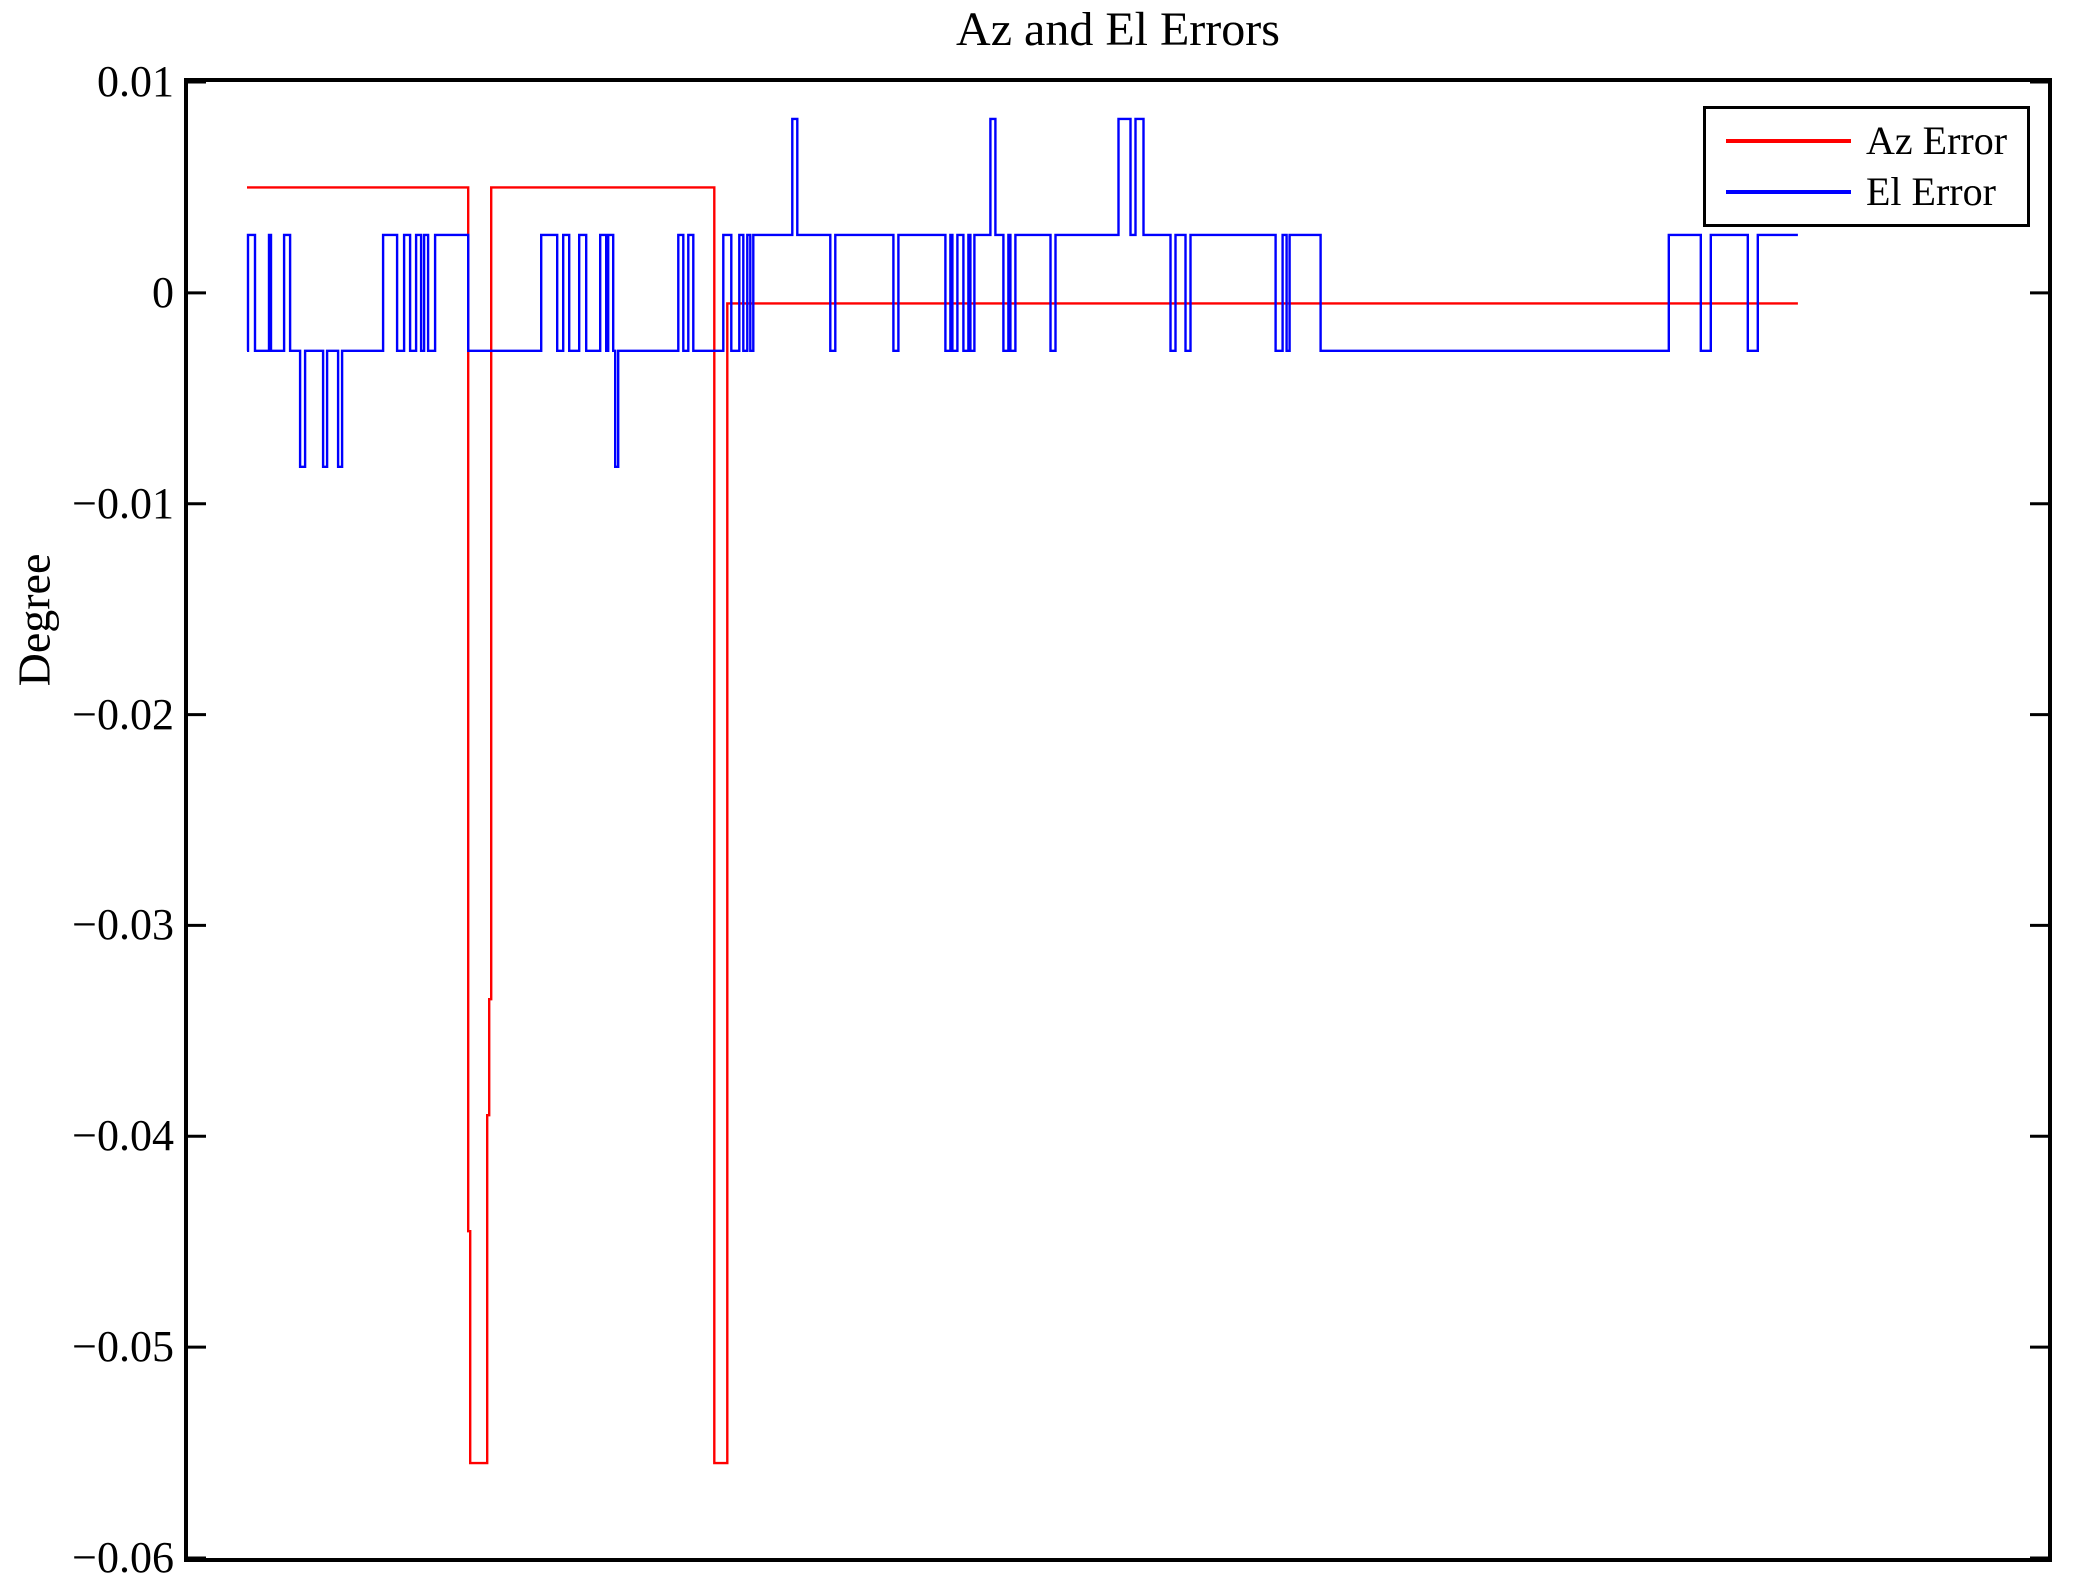 The image size is (2075, 1592). Describe the element at coordinates (123, 503) in the screenshot. I see `y-tick-label: −0.01` at that location.